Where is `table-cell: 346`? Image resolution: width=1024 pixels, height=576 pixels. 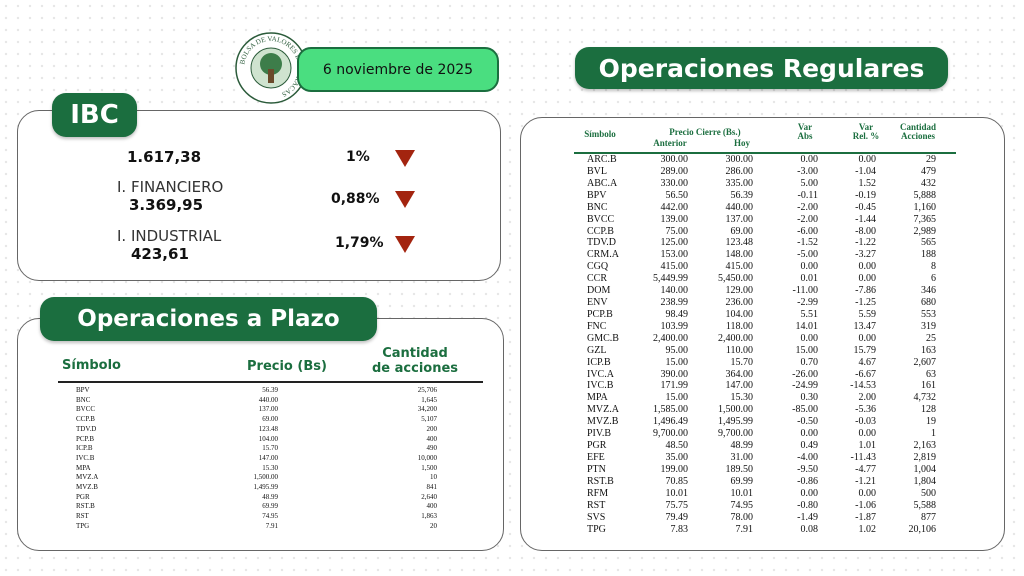 table-cell: 346 is located at coordinates (928, 291).